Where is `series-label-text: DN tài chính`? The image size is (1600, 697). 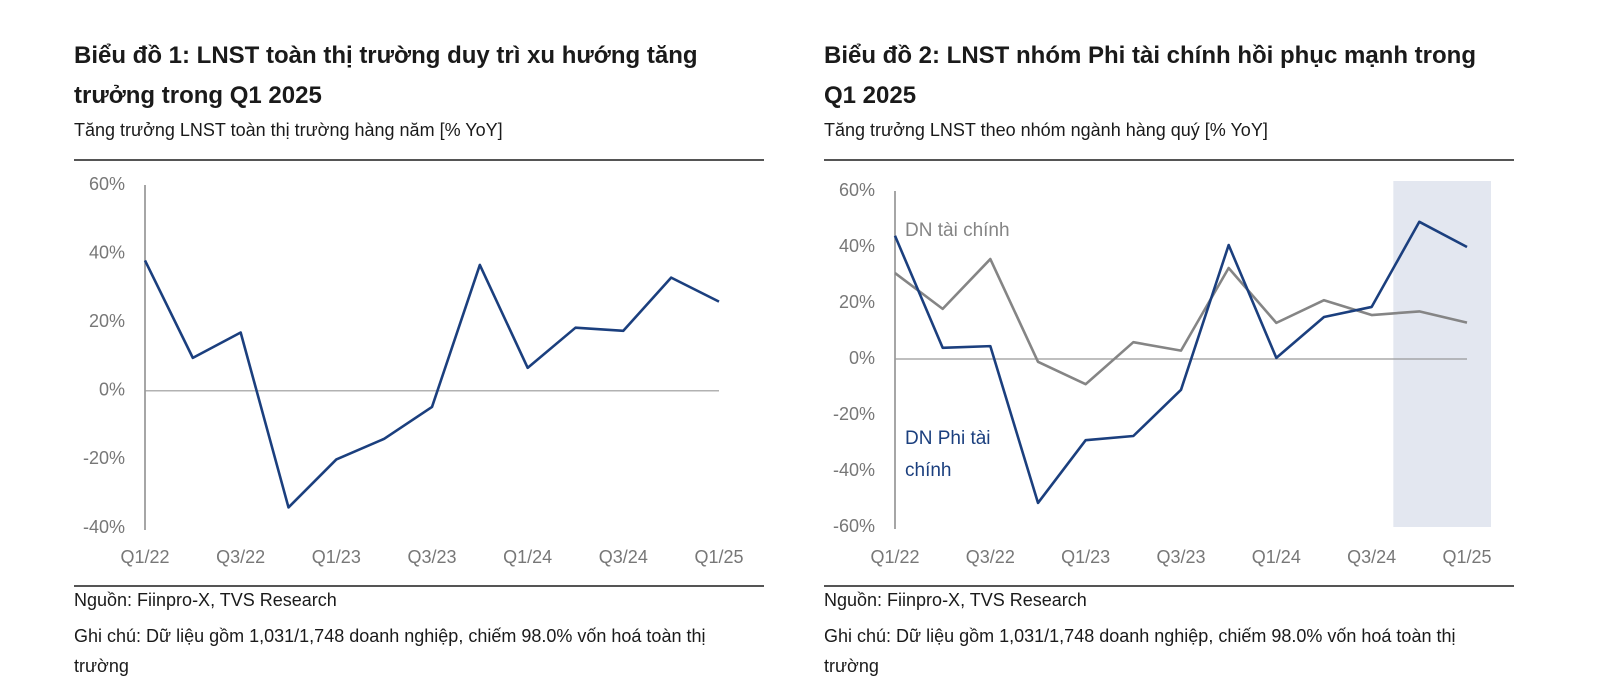
series-label-text: DN tài chính is located at coordinates (957, 230).